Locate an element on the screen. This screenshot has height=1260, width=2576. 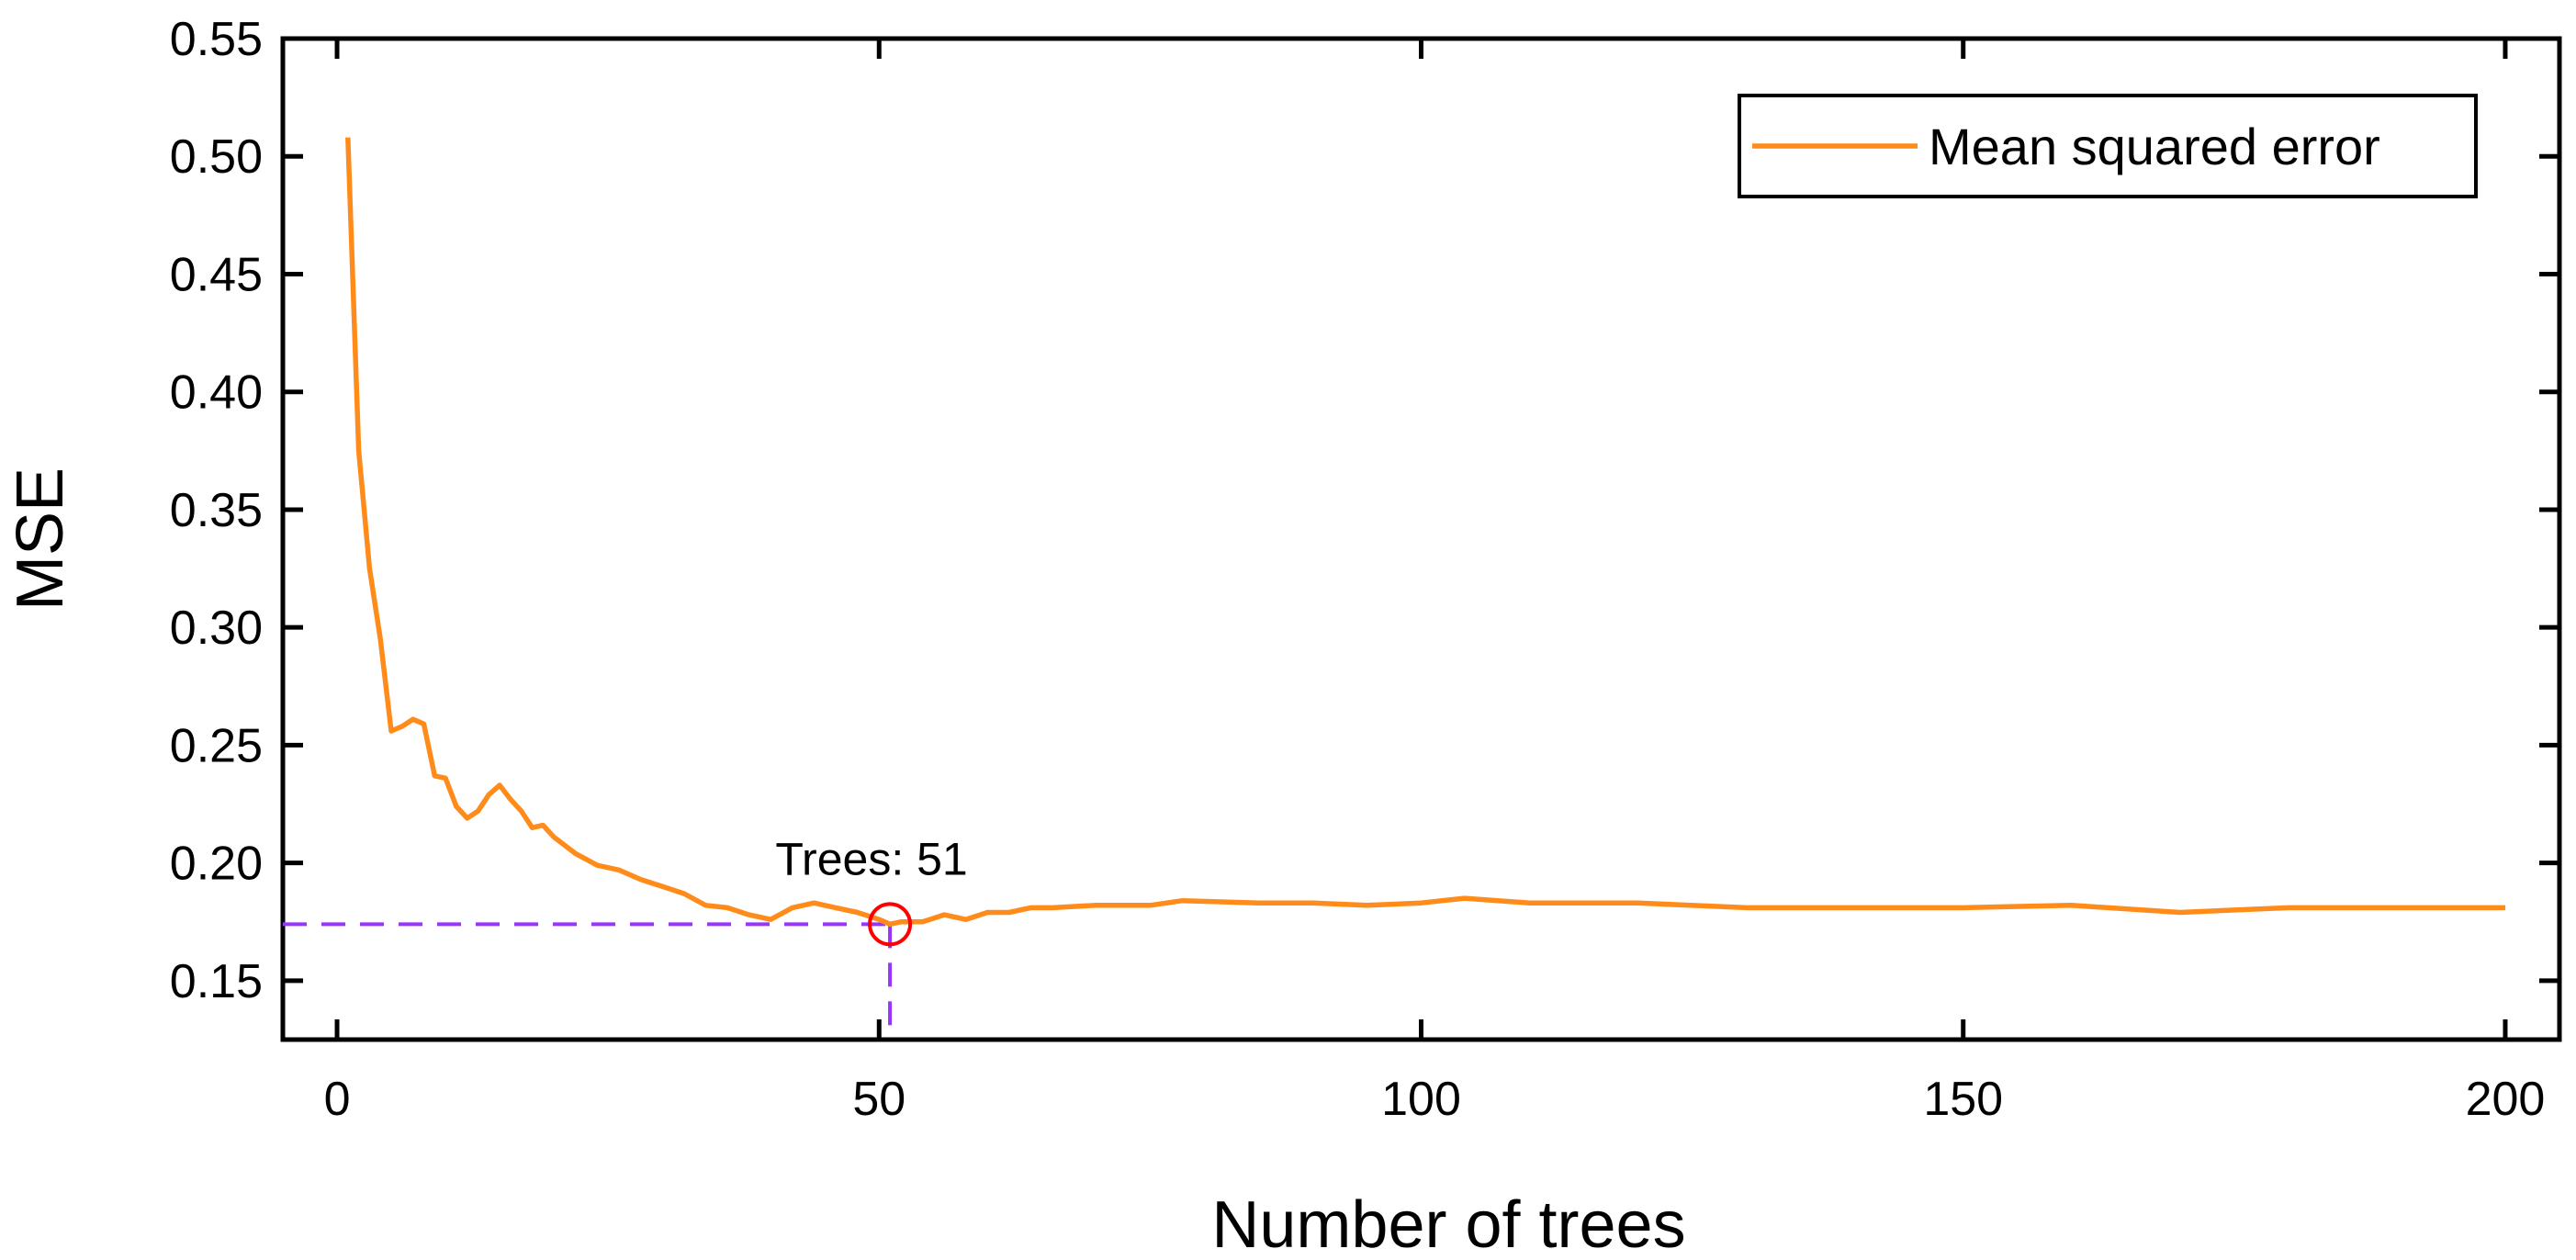
y-tick-label: 0.15 is located at coordinates (216, 981).